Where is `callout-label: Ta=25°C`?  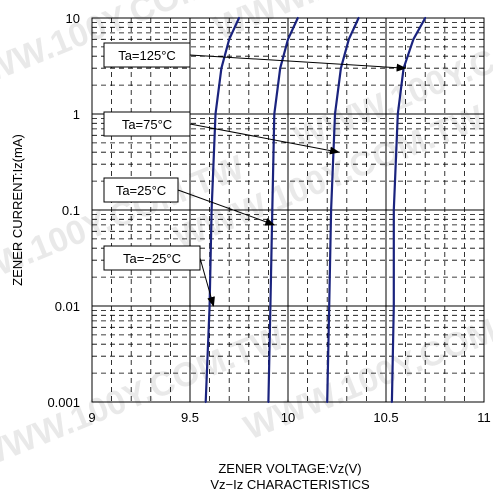
callout-label: Ta=25°C is located at coordinates (141, 190).